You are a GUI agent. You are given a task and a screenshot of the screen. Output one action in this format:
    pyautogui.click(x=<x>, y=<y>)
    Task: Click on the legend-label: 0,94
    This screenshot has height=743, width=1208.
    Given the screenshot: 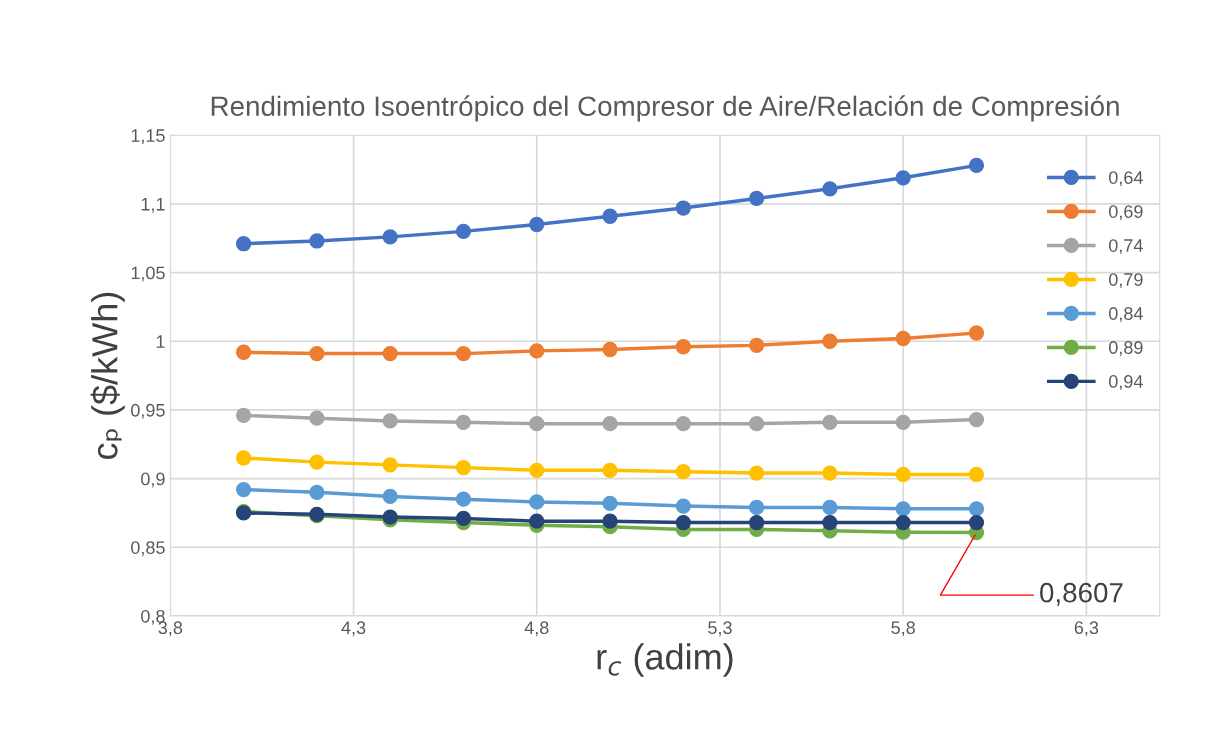 What is the action you would take?
    pyautogui.click(x=1126, y=382)
    